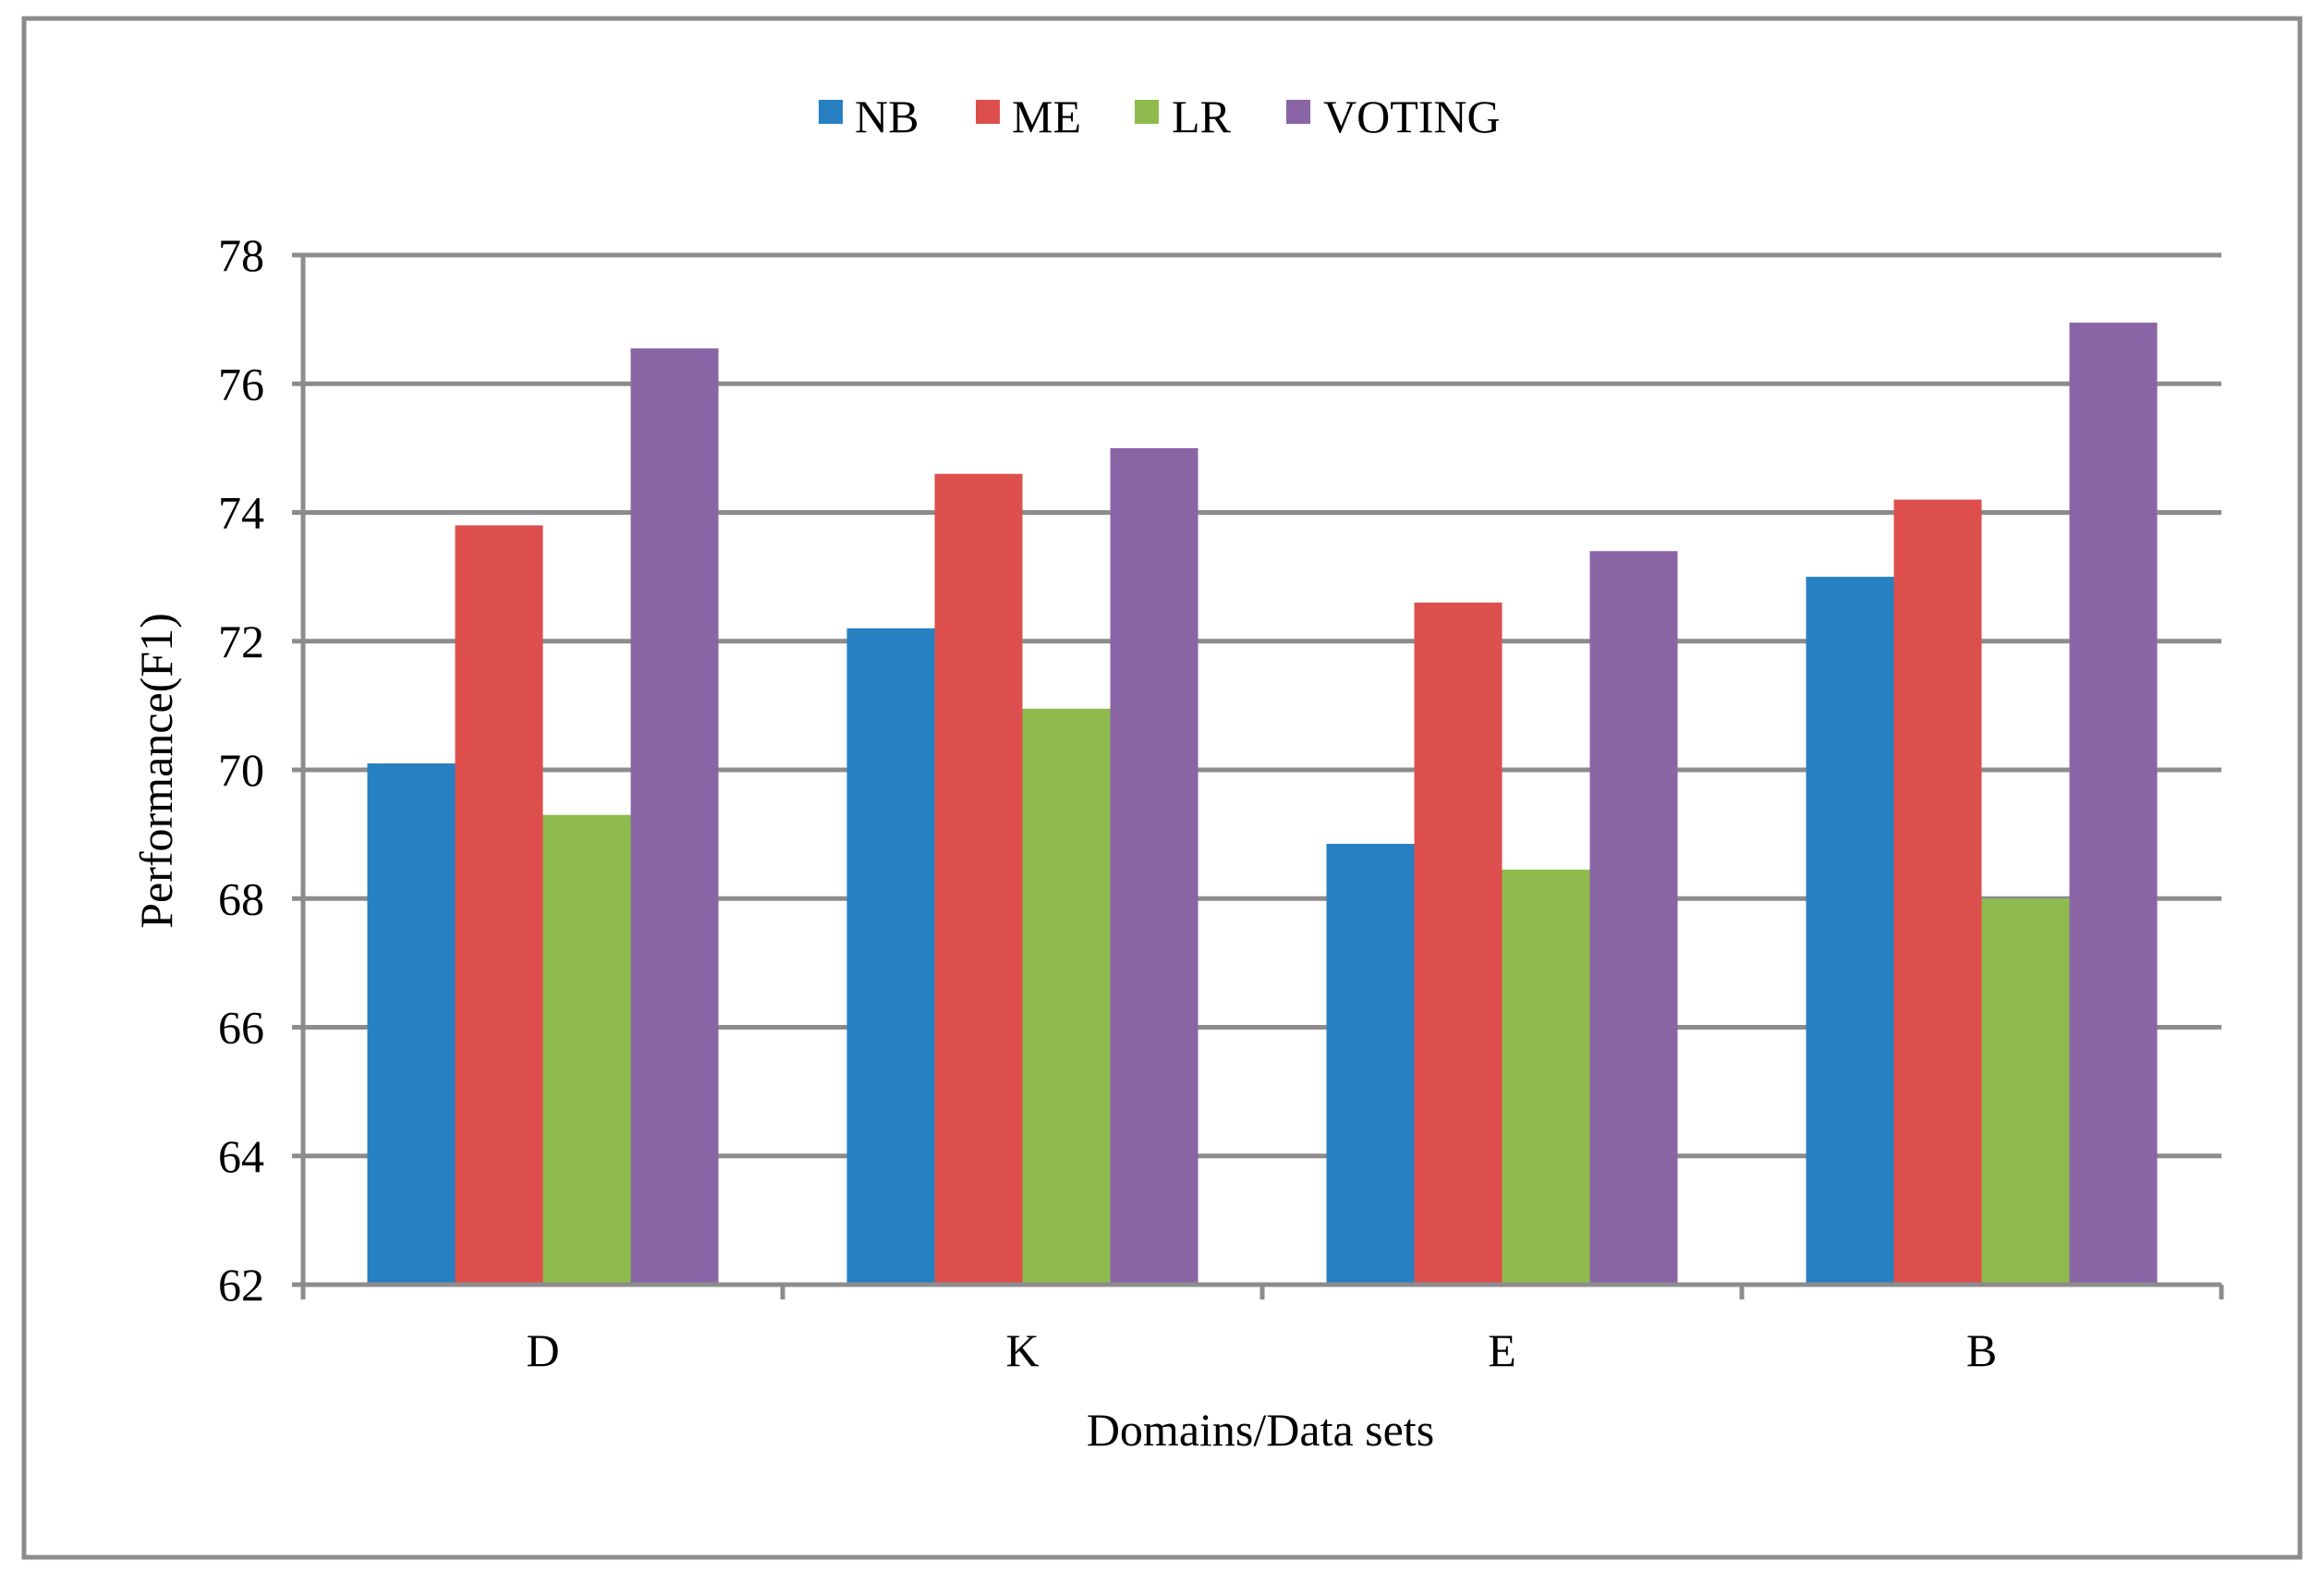  I want to click on y-tick-label: 74, so click(241, 513).